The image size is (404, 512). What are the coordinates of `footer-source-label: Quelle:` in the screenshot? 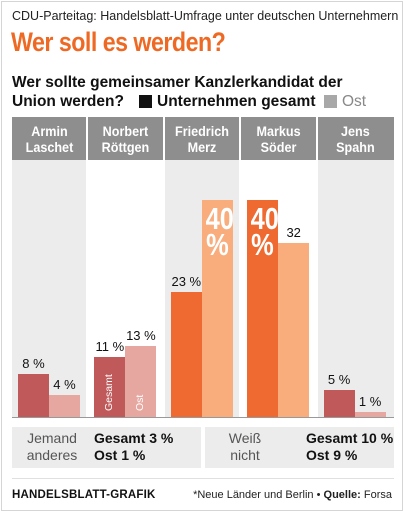 It's located at (342, 495).